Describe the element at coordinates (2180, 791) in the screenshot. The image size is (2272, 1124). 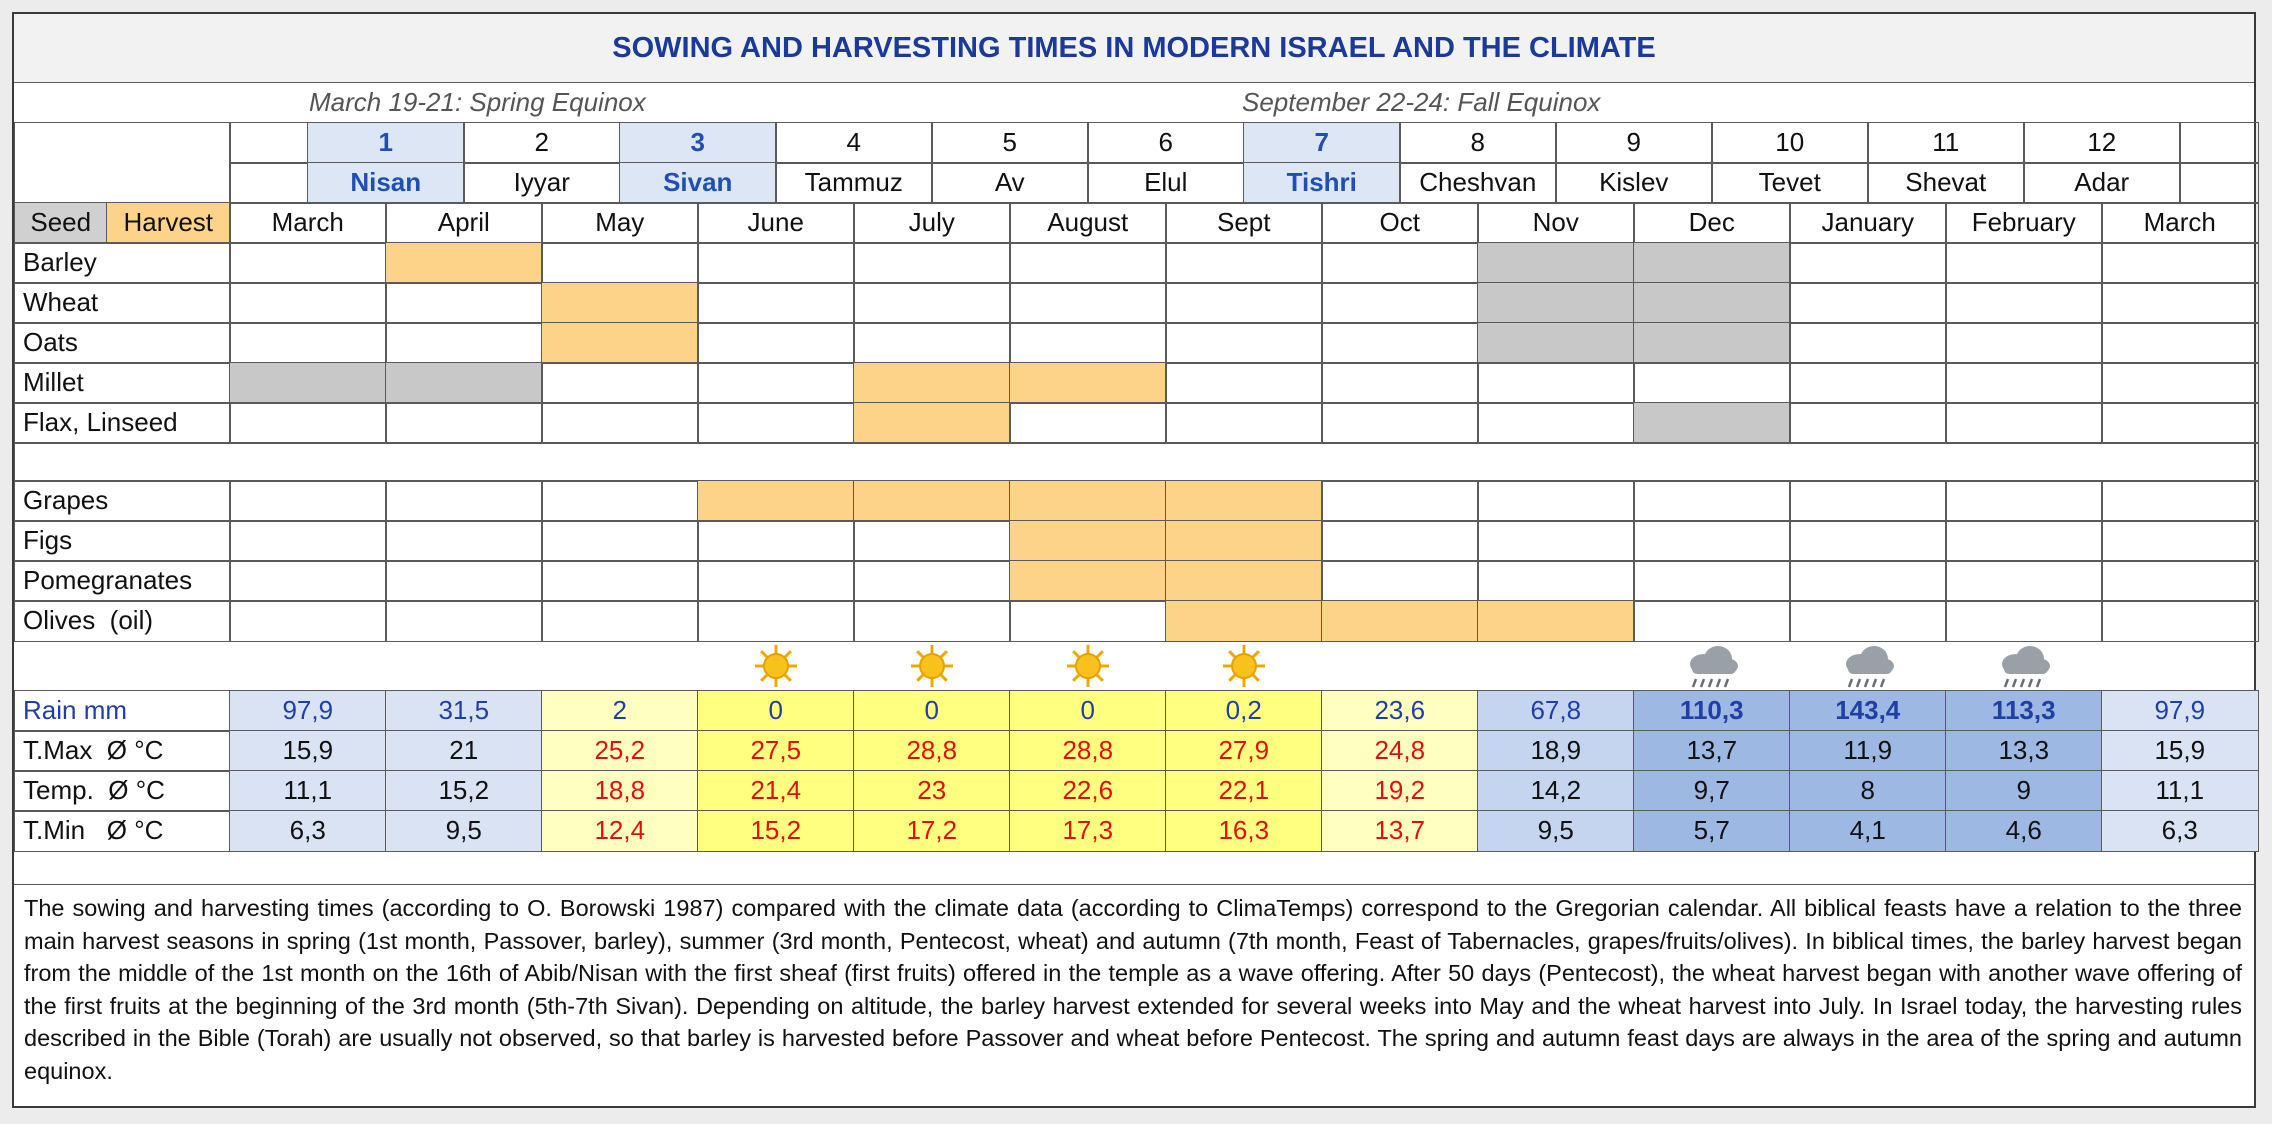
I see `climate-value: 11,1` at that location.